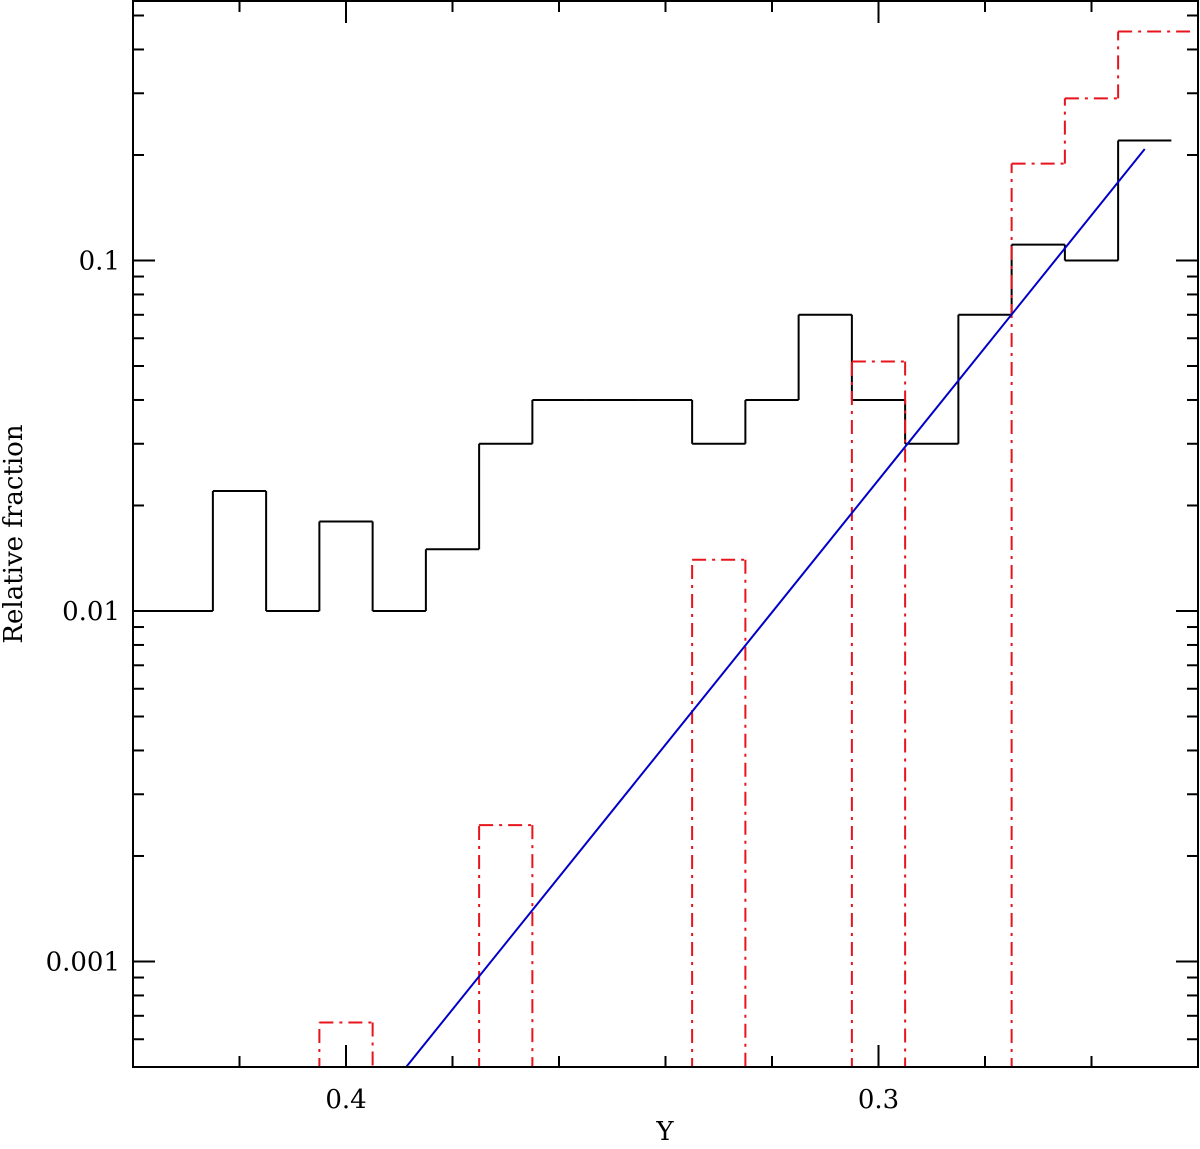  I want to click on x-tick-label: 0.4, so click(345, 1100).